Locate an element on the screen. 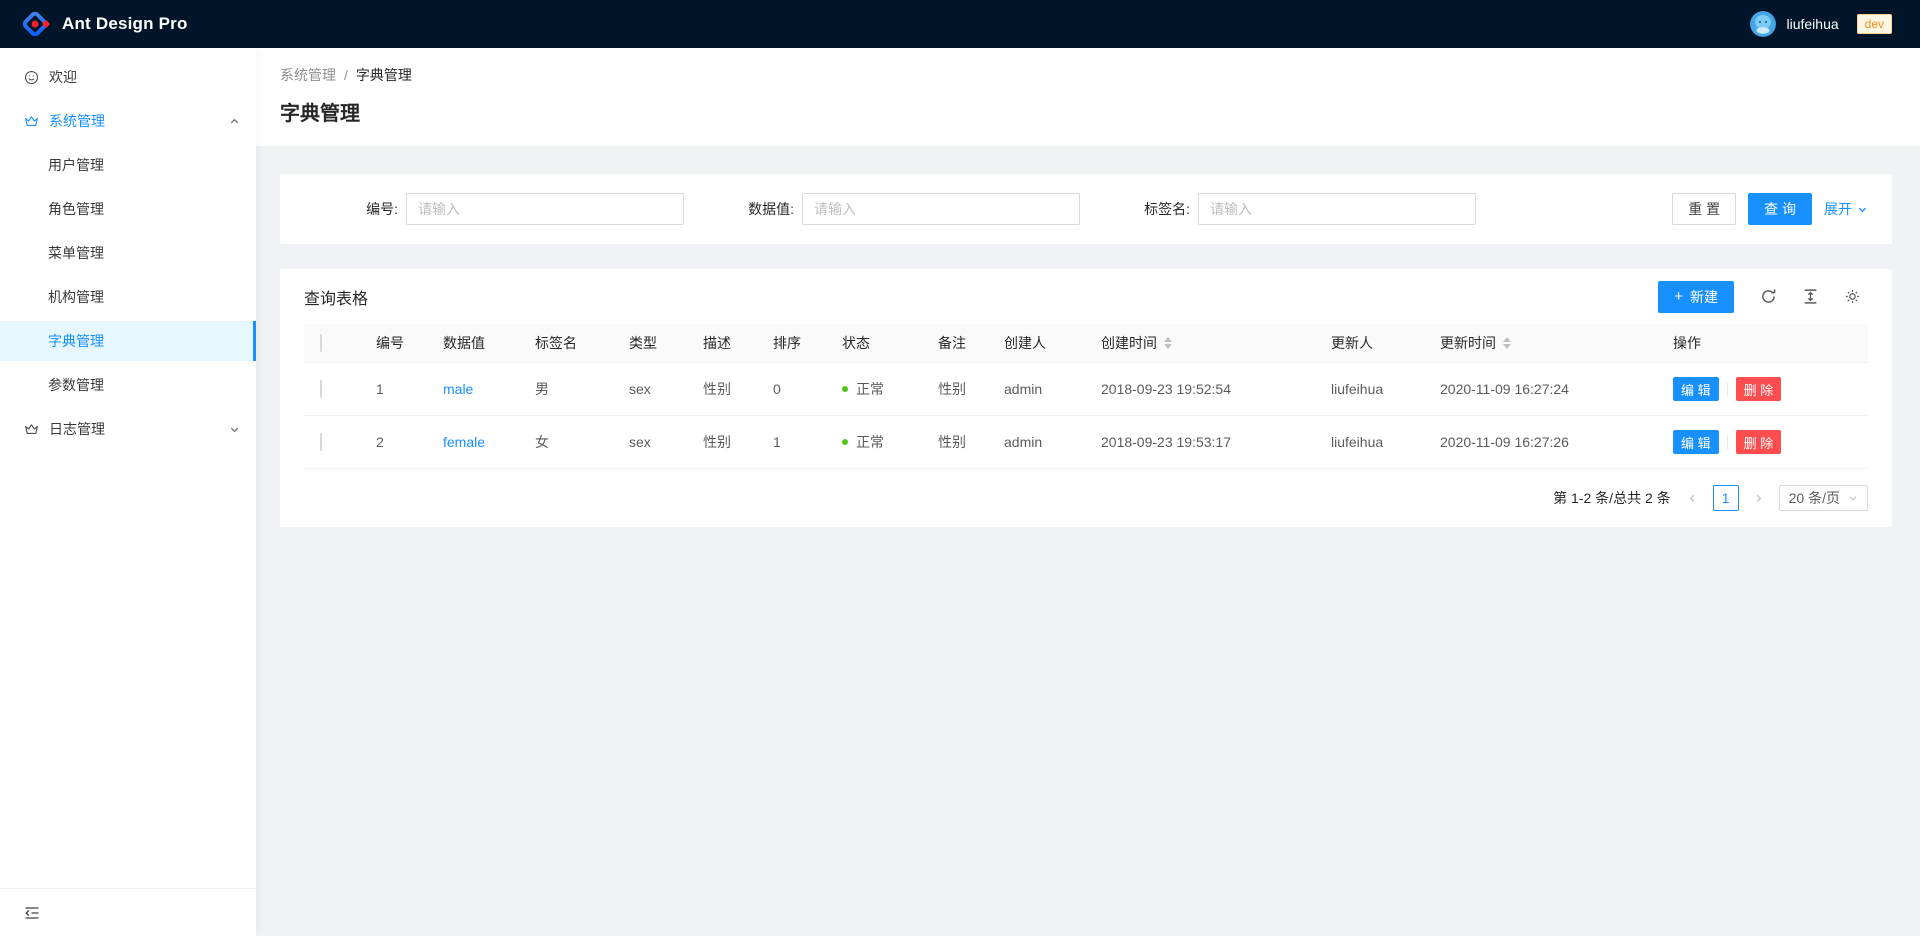 This screenshot has width=1920, height=936. sidebar-item-system-management: 系统管理 is located at coordinates (128, 121).